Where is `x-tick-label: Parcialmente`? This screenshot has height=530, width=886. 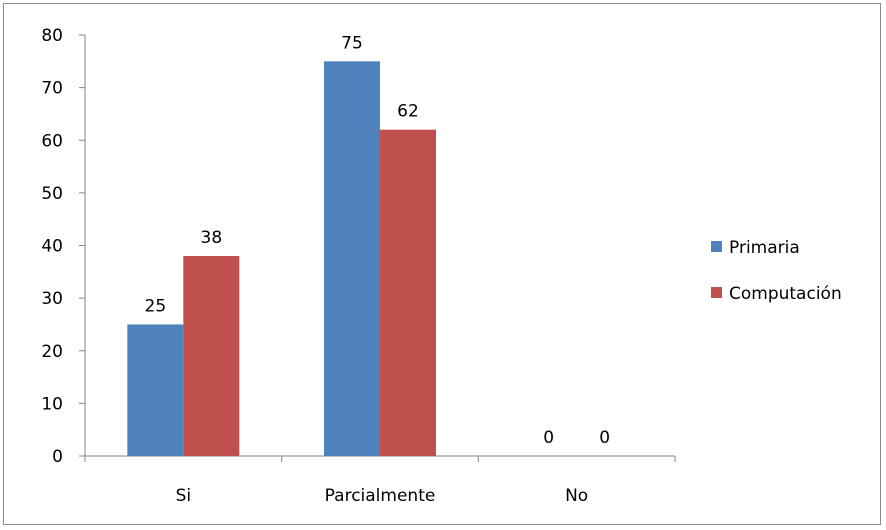 x-tick-label: Parcialmente is located at coordinates (380, 496).